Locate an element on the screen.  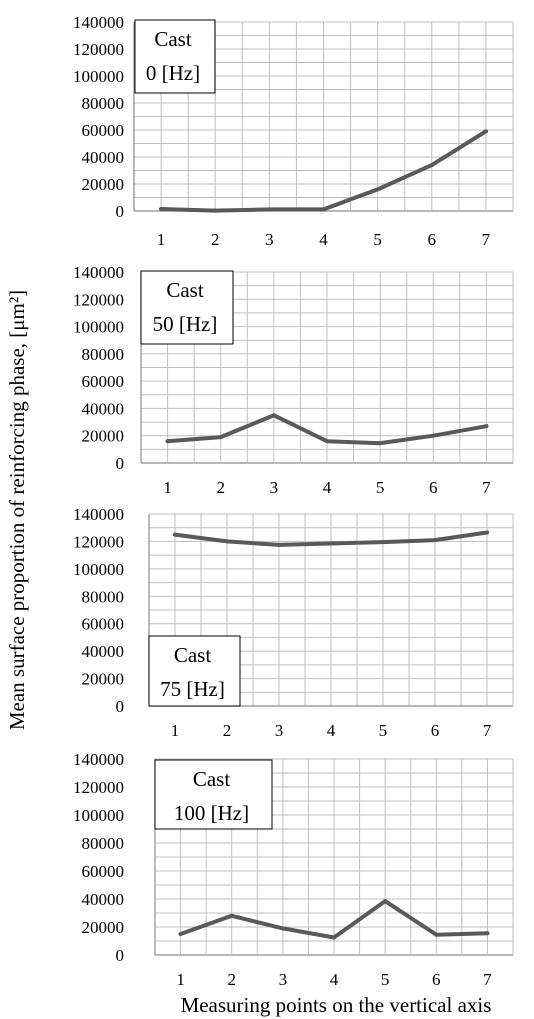
panel-label-line: 75 [Hz] is located at coordinates (192, 689).